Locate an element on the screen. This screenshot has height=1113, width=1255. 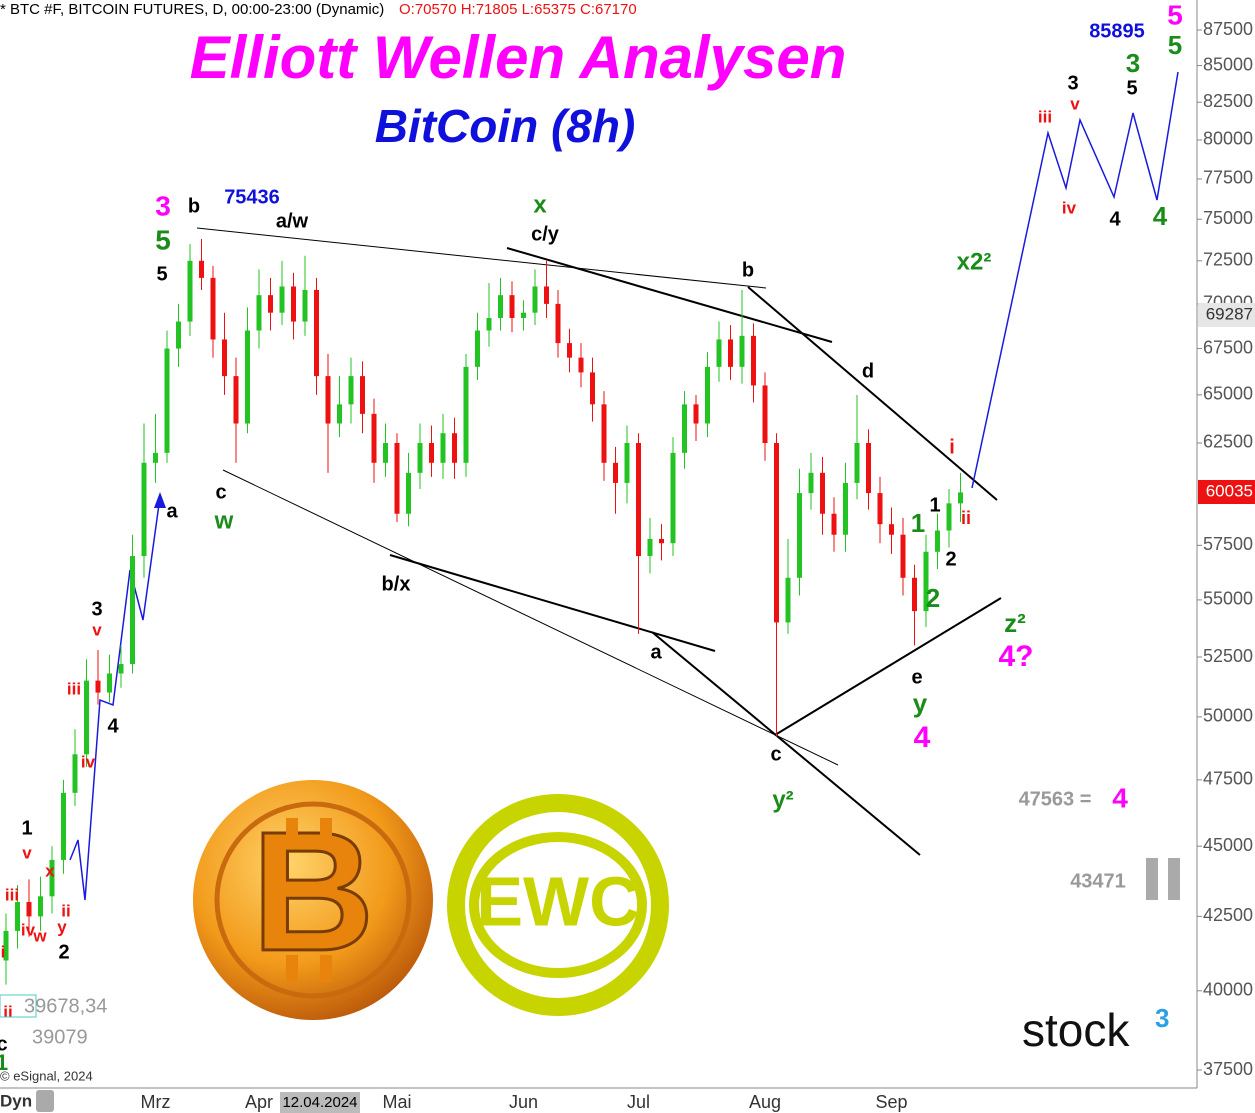
wave-label: x is located at coordinates (50, 870).